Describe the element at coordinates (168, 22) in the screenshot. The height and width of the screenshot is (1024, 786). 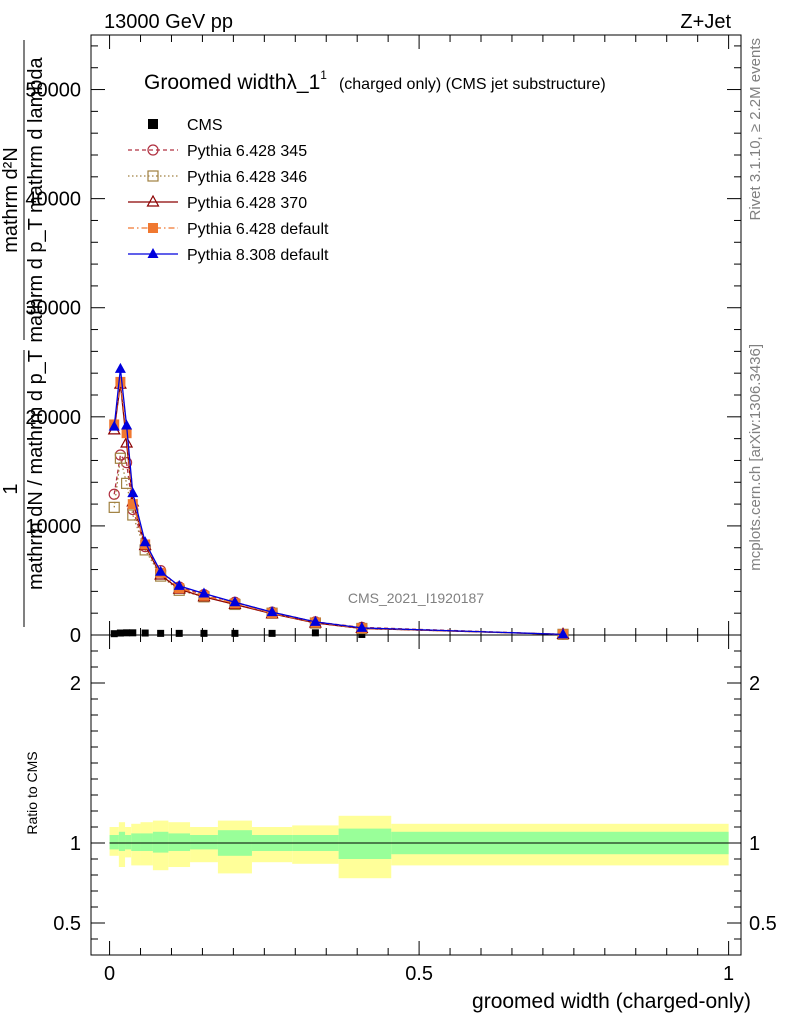
I see `header-left: 13000 GeV pp` at that location.